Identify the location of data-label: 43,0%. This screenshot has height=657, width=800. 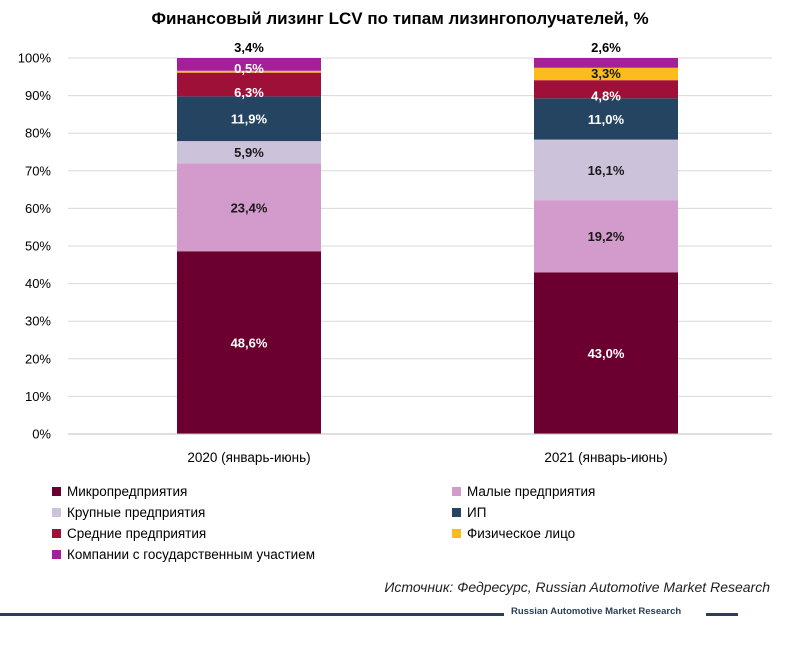
(606, 353).